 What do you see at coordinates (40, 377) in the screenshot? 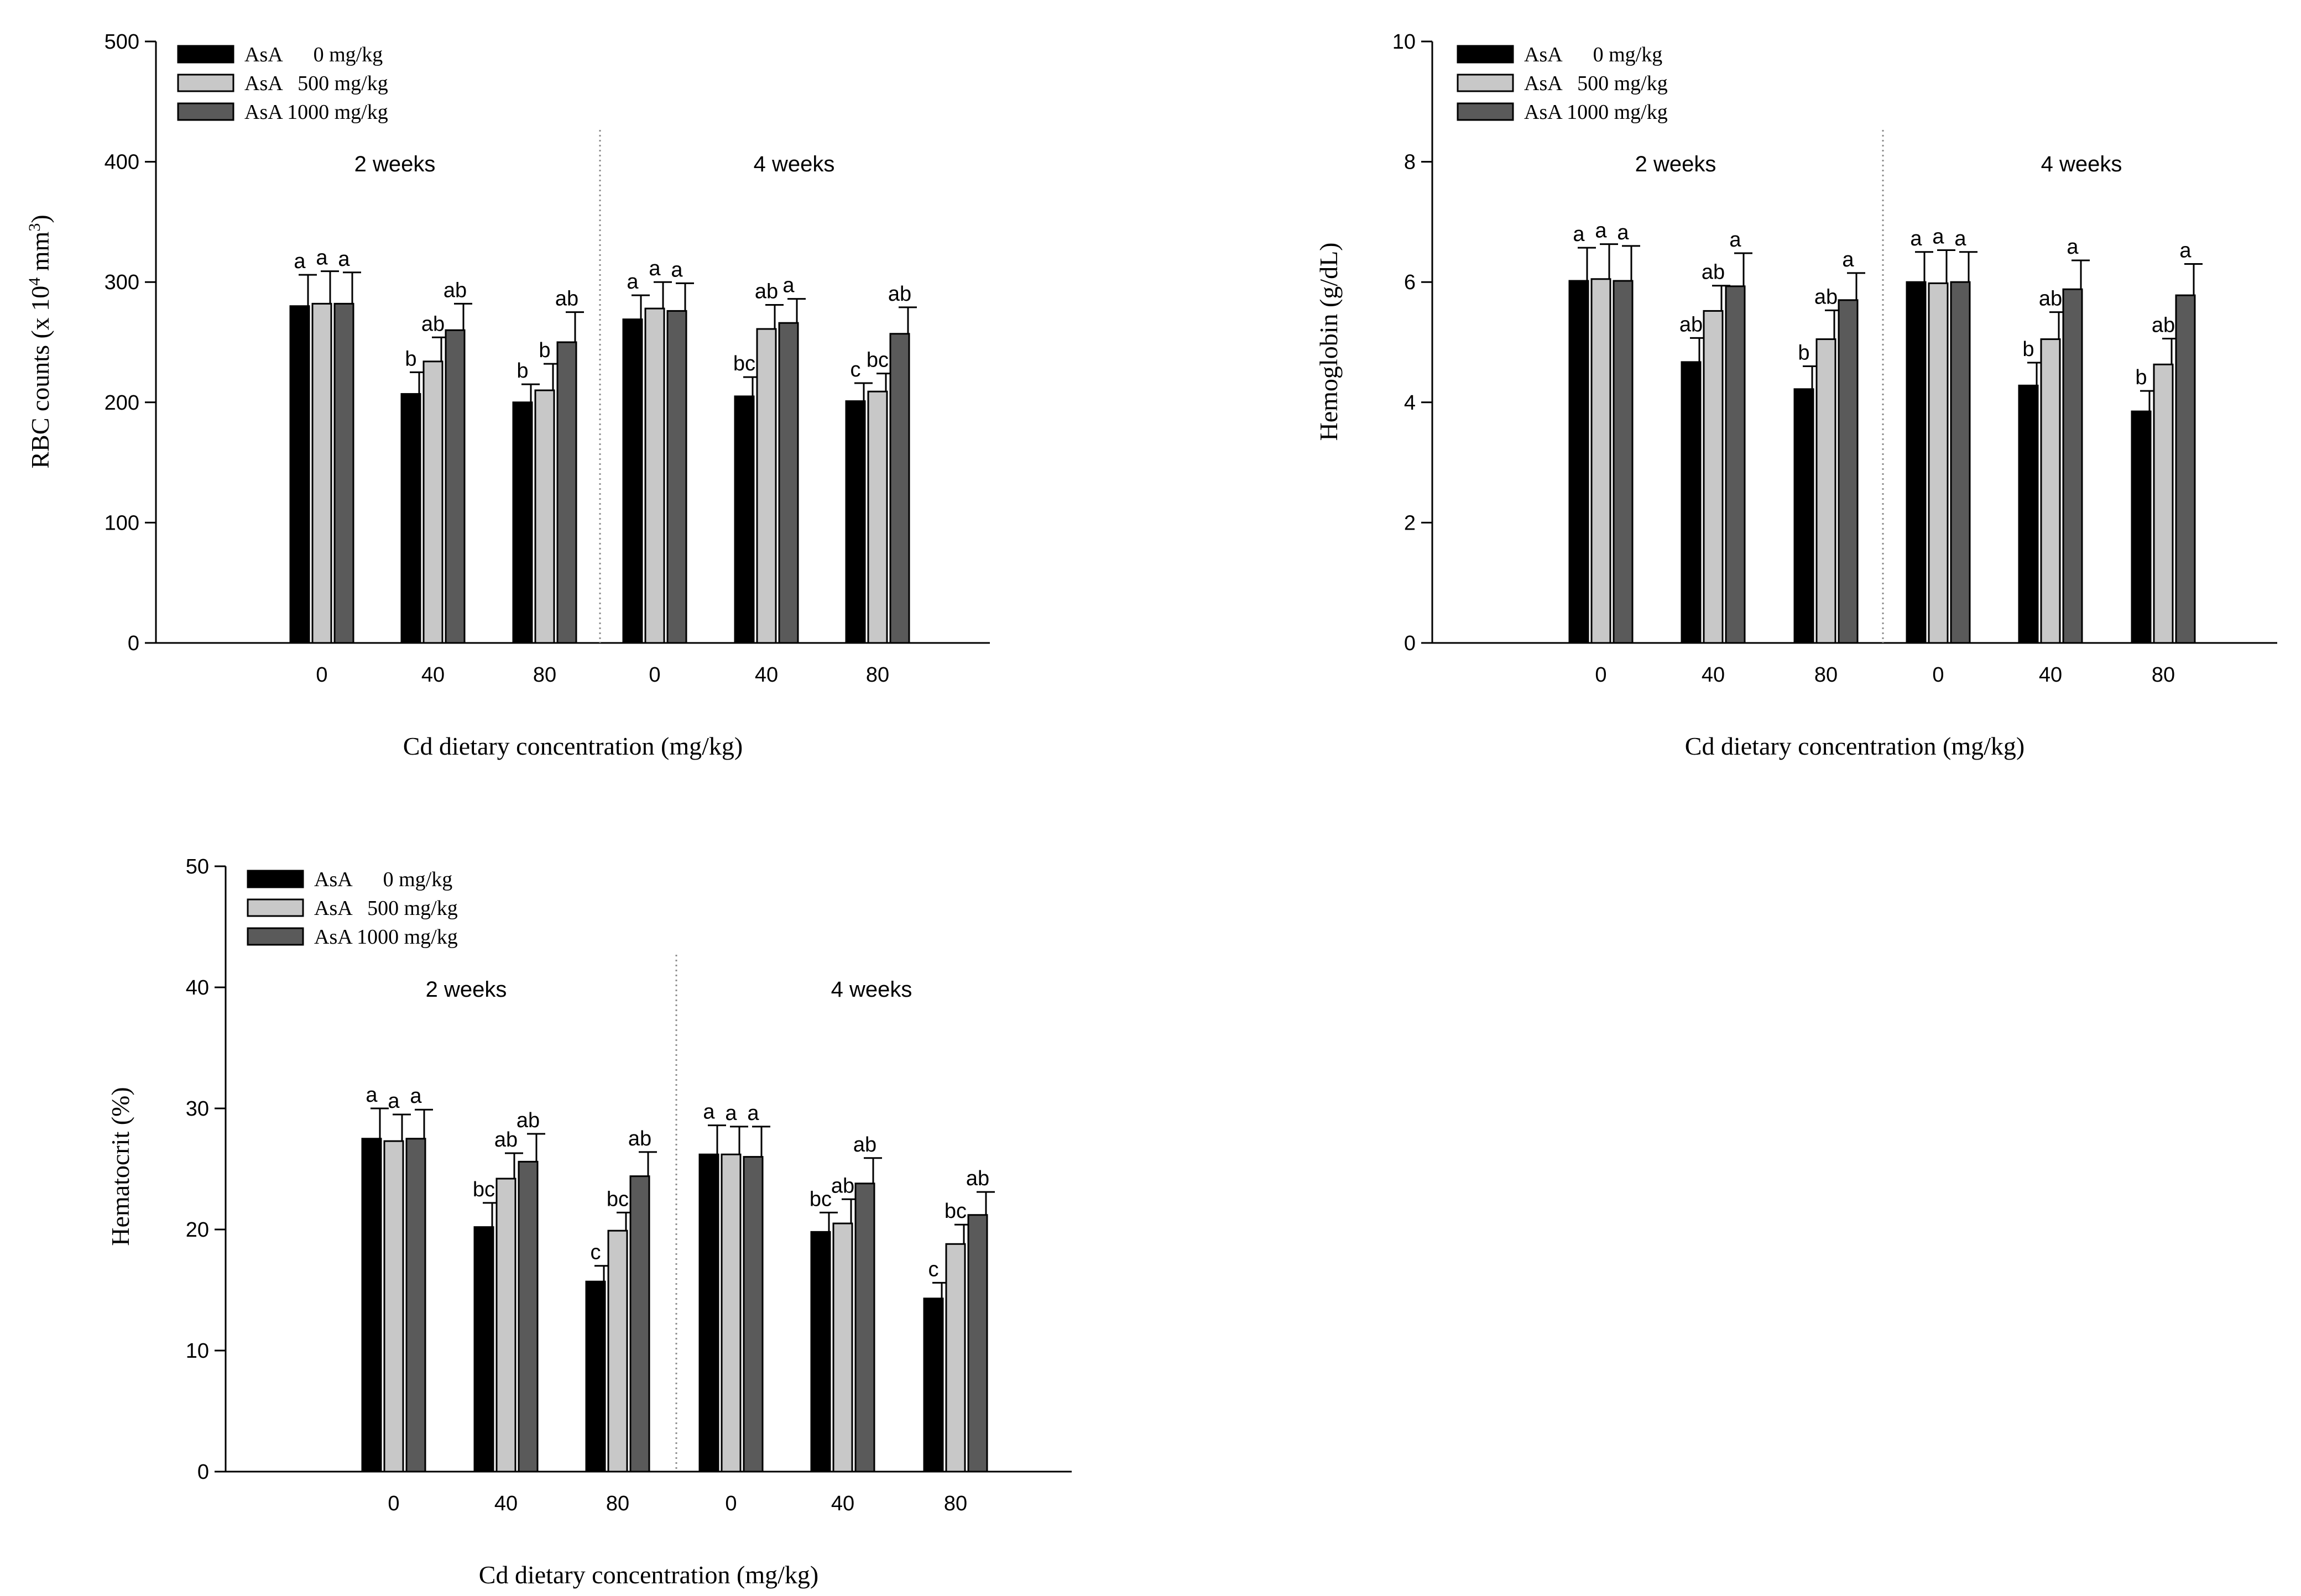
I see `y-axis-title-part: RBC counts (x 10` at bounding box center [40, 377].